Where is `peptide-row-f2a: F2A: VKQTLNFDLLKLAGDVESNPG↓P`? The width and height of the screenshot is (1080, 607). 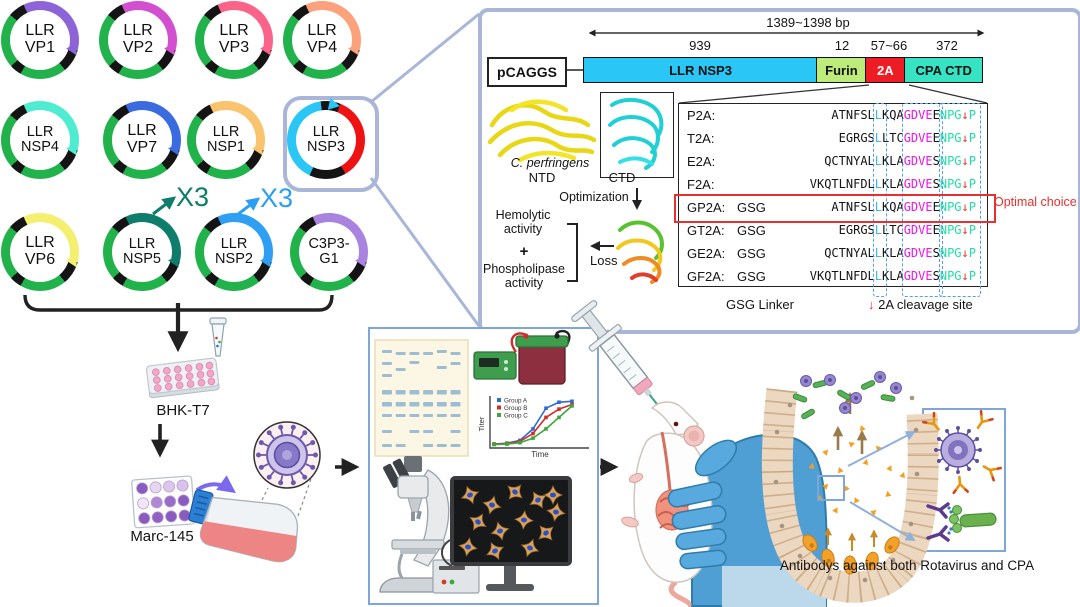
peptide-row-f2a: F2A: VKQTLNFDLLKLAGDVESNPG↓P is located at coordinates (831, 184).